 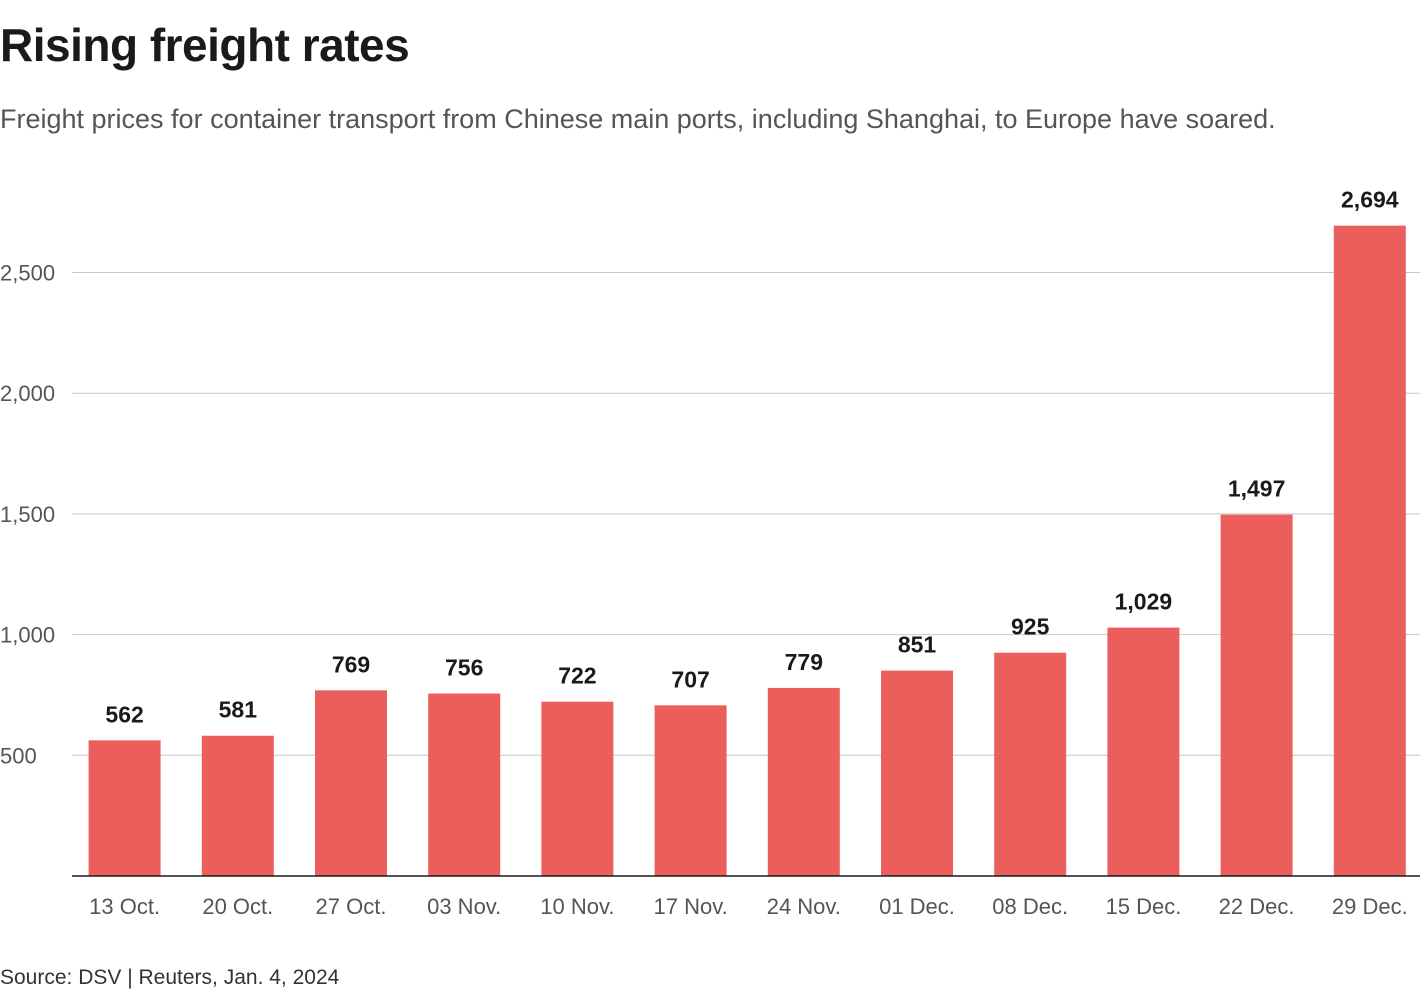 What do you see at coordinates (804, 906) in the screenshot?
I see `x-tick-label: 24 Nov.` at bounding box center [804, 906].